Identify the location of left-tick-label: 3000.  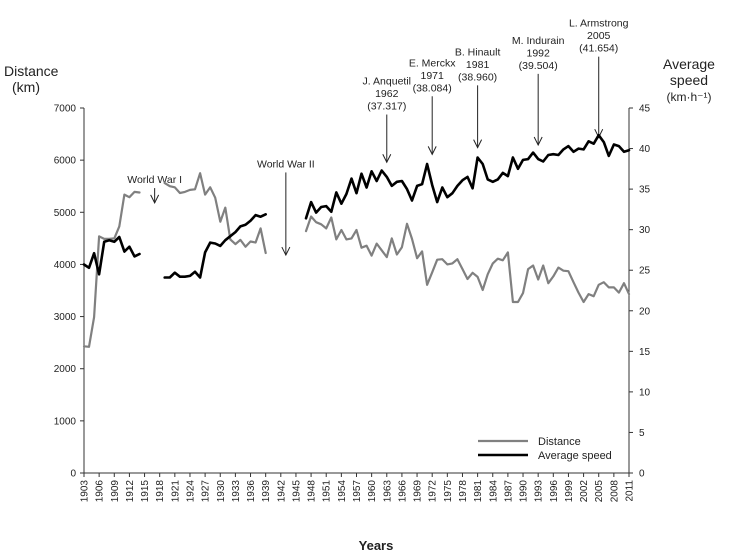
(65, 317).